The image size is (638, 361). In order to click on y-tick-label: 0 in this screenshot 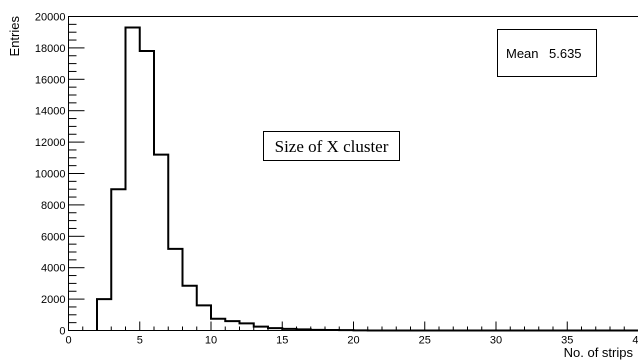, I will do `click(62, 332)`.